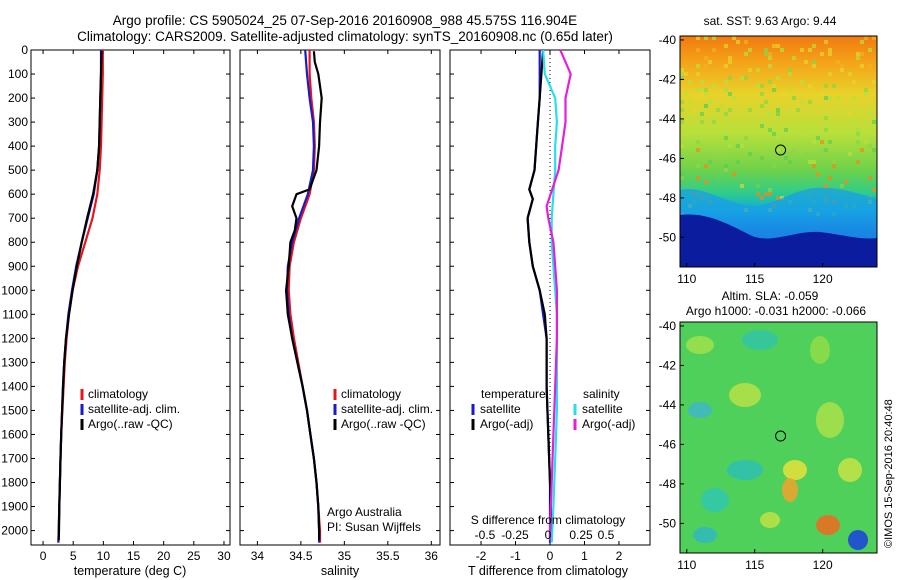  Describe the element at coordinates (388, 556) in the screenshot. I see `x-tick-label: 35.5` at that location.